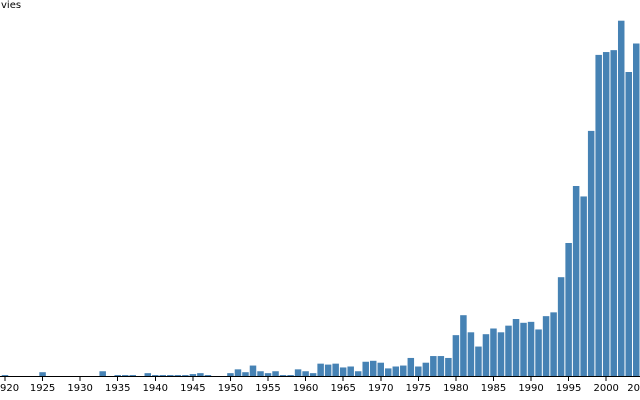 This screenshot has height=400, width=640. What do you see at coordinates (163, 375) in the screenshot?
I see `bar-1941` at bounding box center [163, 375].